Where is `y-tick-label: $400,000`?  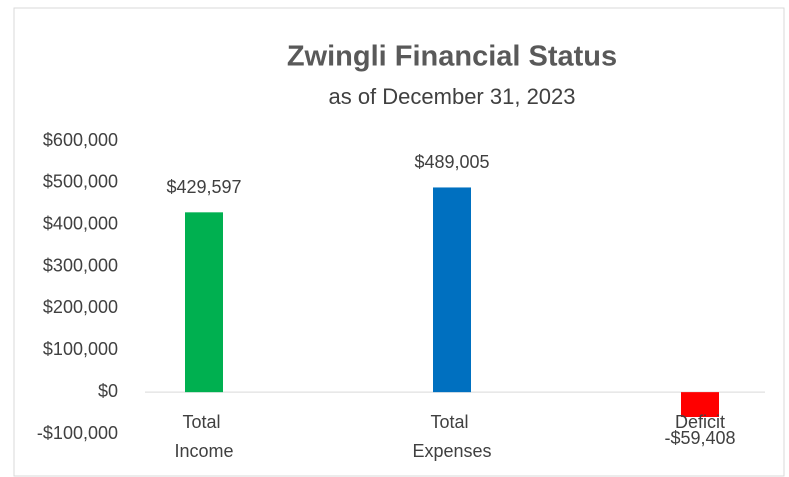
y-tick-label: $400,000 is located at coordinates (80, 223).